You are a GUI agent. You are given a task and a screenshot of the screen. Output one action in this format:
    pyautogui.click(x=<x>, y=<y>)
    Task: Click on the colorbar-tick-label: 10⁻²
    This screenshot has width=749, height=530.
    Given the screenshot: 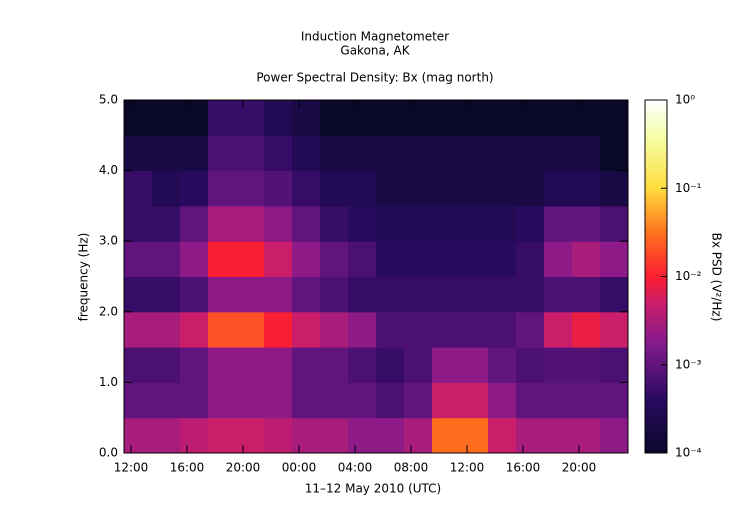 What is the action you would take?
    pyautogui.click(x=688, y=276)
    